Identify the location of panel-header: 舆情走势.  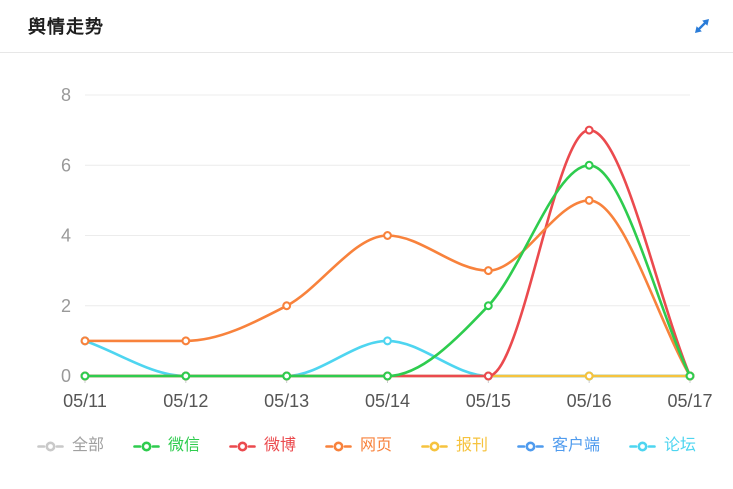
(366, 26).